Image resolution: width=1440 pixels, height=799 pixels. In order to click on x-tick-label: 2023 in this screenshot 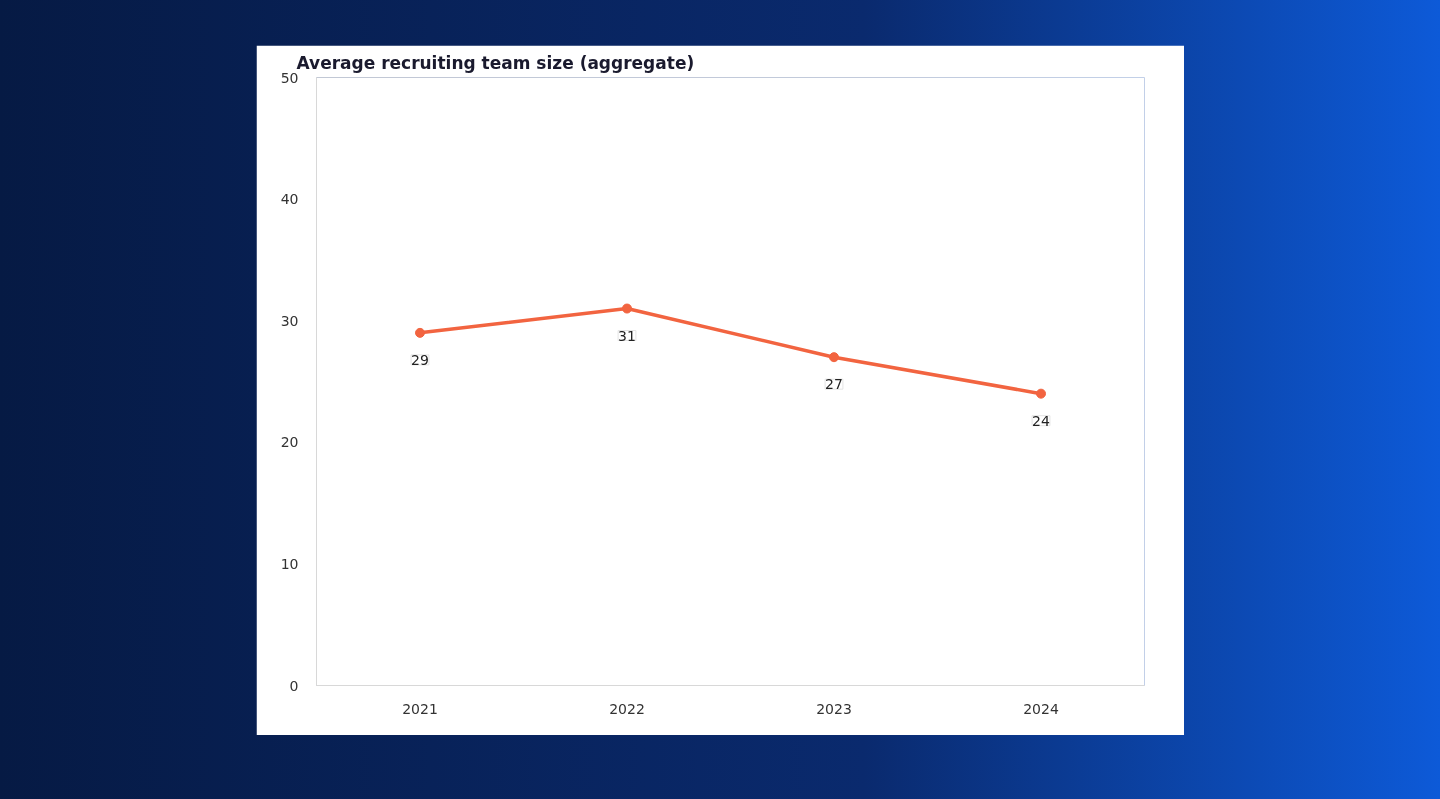, I will do `click(834, 708)`.